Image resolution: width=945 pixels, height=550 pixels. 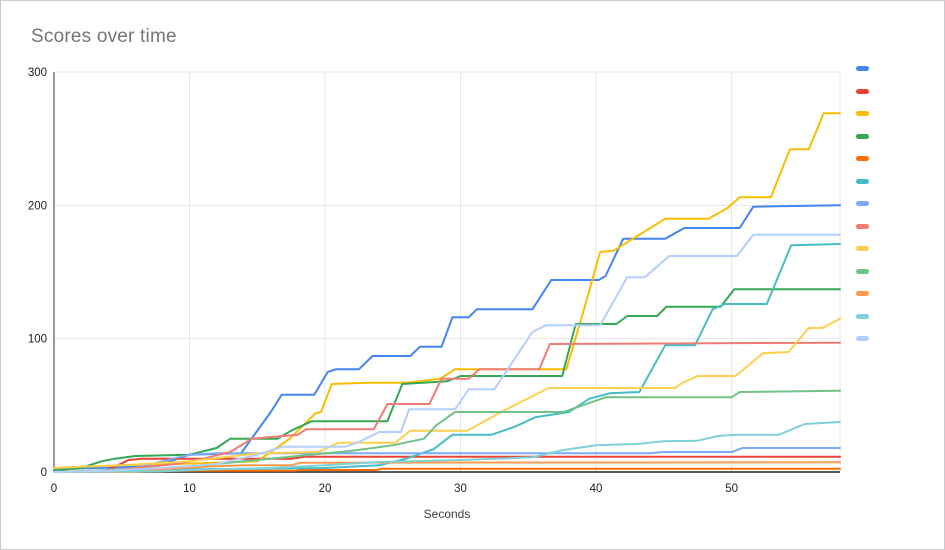 What do you see at coordinates (189, 489) in the screenshot?
I see `x-tick-label: 10` at bounding box center [189, 489].